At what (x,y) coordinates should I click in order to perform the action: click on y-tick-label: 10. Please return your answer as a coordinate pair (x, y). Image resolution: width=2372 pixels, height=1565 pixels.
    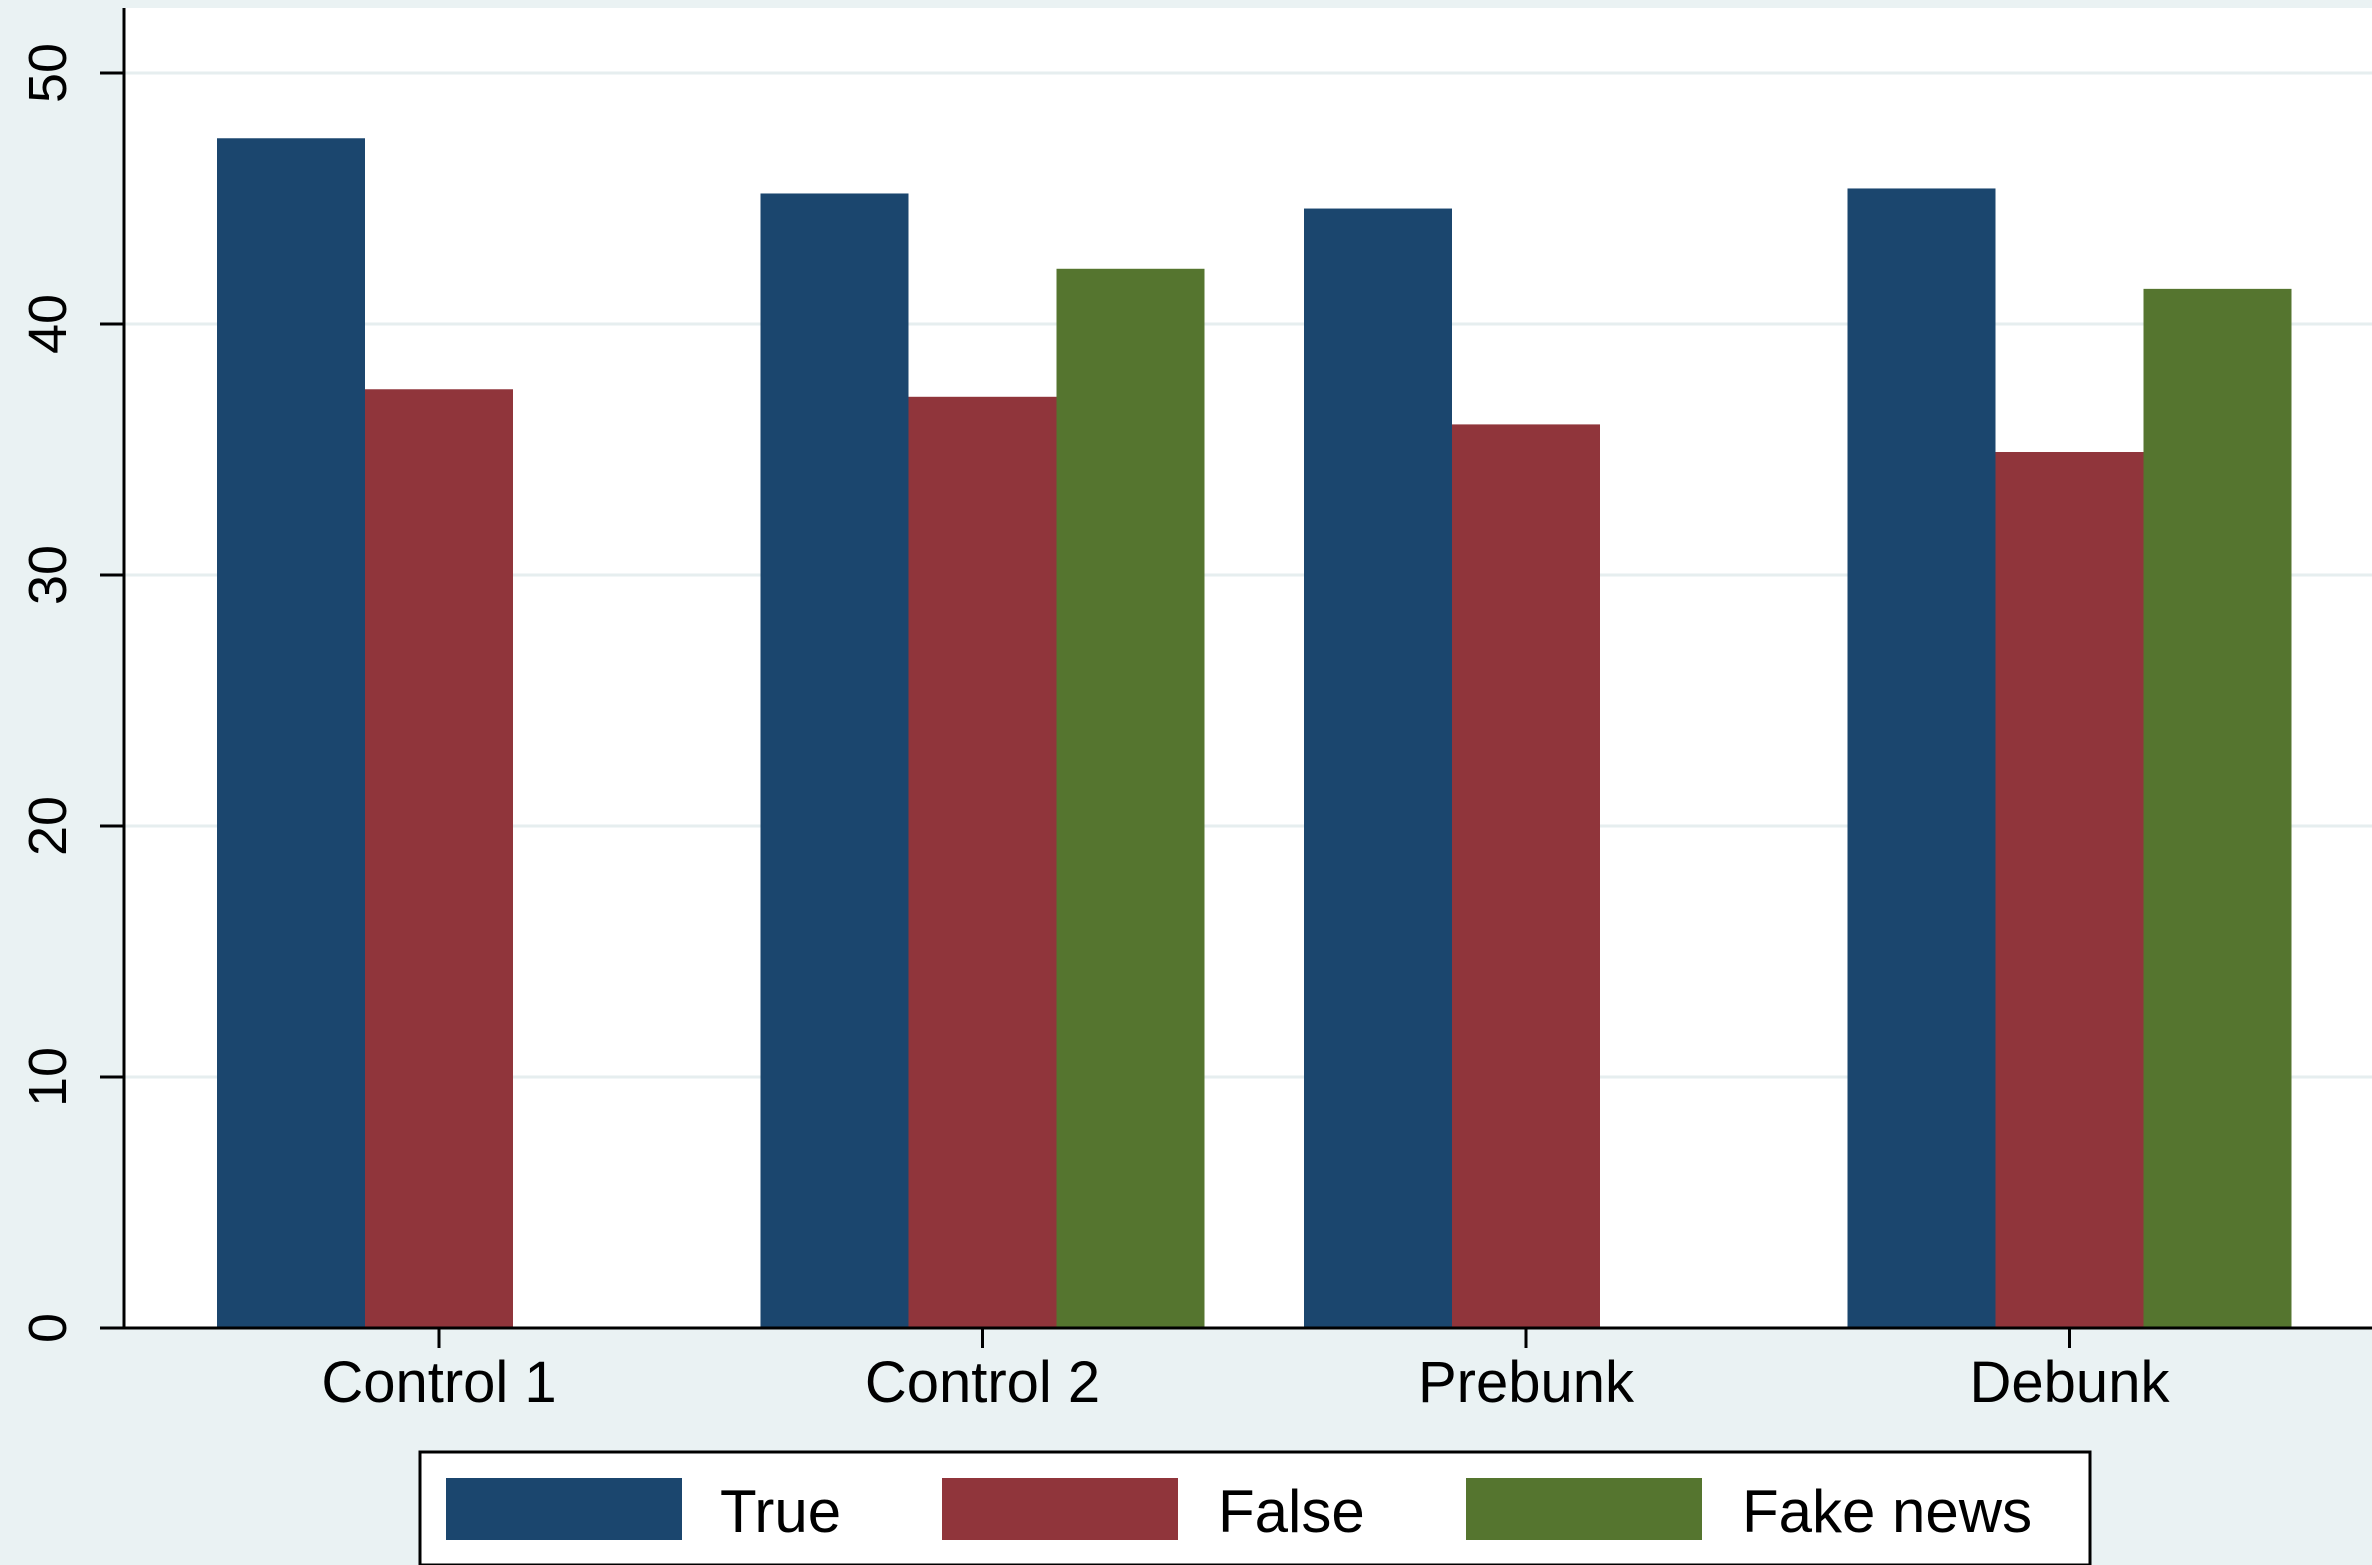
    Looking at the image, I should click on (48, 1077).